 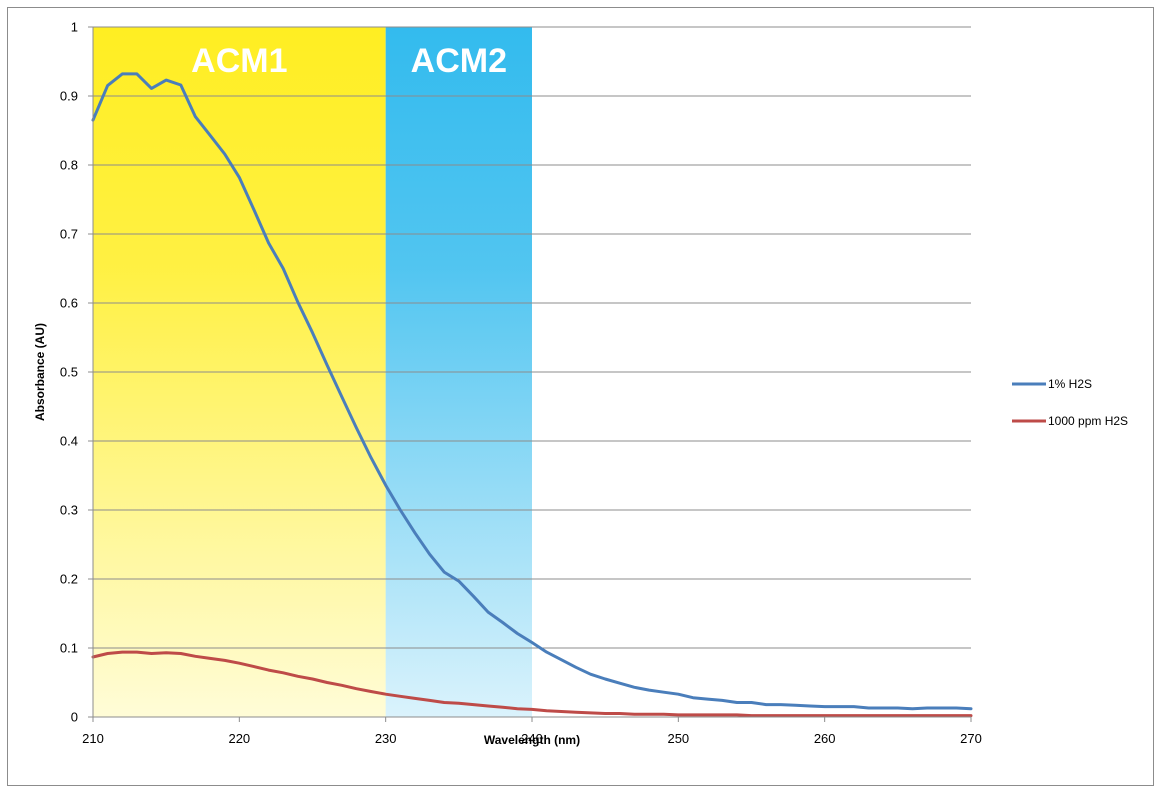 What do you see at coordinates (69, 303) in the screenshot?
I see `y-tick-label: 0.6` at bounding box center [69, 303].